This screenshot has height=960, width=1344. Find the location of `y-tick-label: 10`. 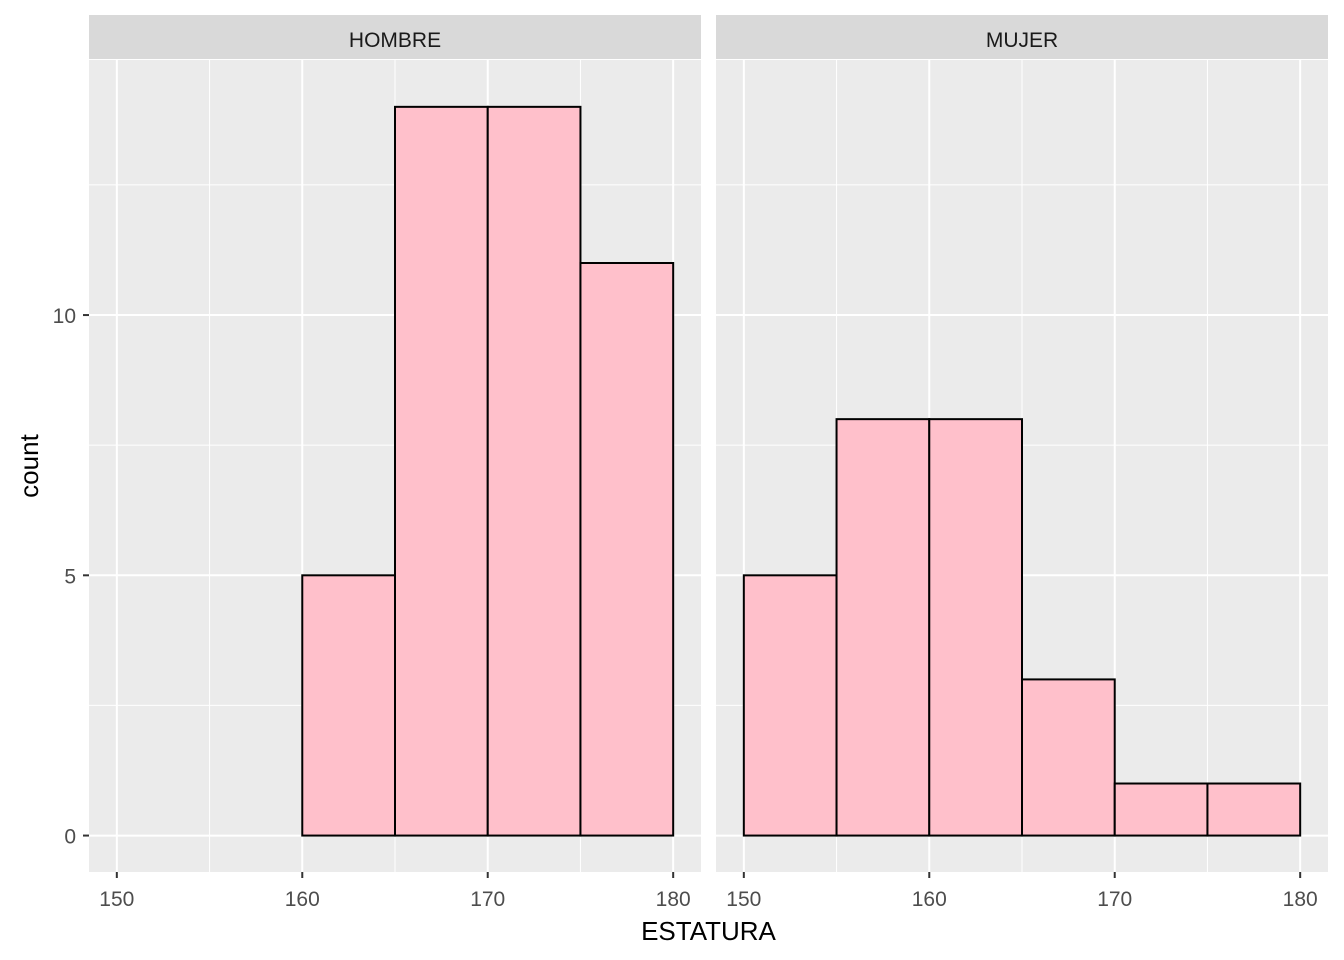

y-tick-label: 10 is located at coordinates (64, 316).